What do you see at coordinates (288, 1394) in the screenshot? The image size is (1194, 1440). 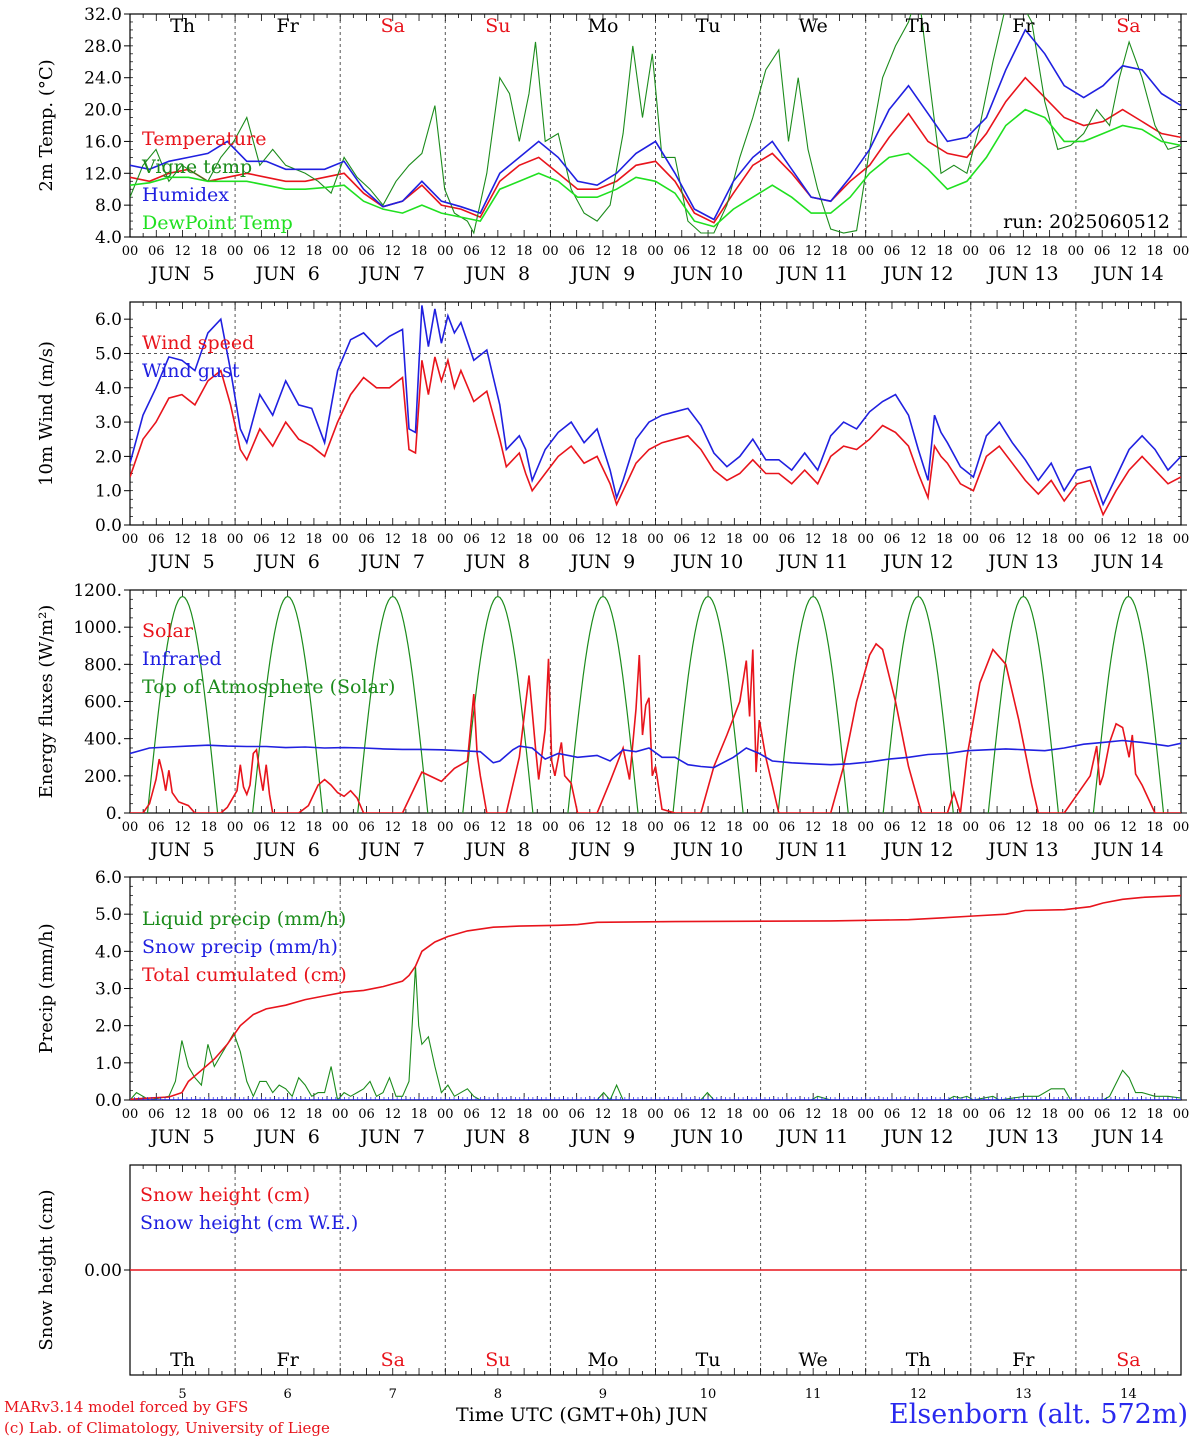 I see `day-number-label: 6` at bounding box center [288, 1394].